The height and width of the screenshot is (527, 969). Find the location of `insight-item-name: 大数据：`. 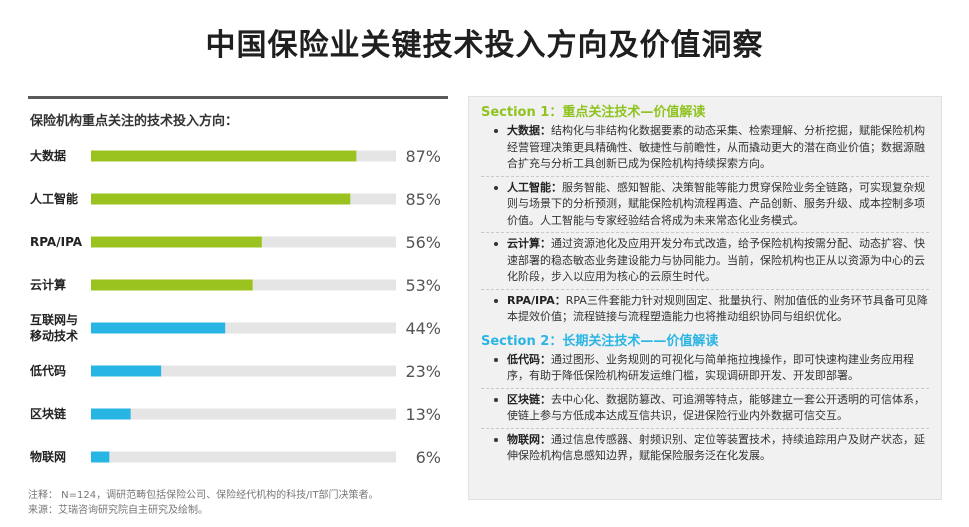

insight-item-name: 大数据： is located at coordinates (529, 130).